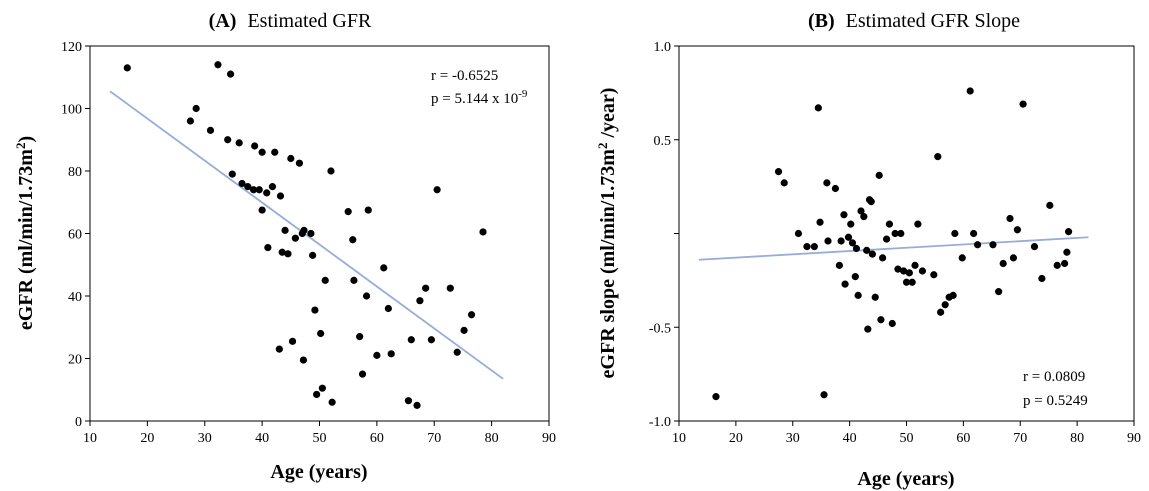 The height and width of the screenshot is (491, 1149). What do you see at coordinates (1055, 401) in the screenshot?
I see `panel-b-p-value: p = 0.5249` at bounding box center [1055, 401].